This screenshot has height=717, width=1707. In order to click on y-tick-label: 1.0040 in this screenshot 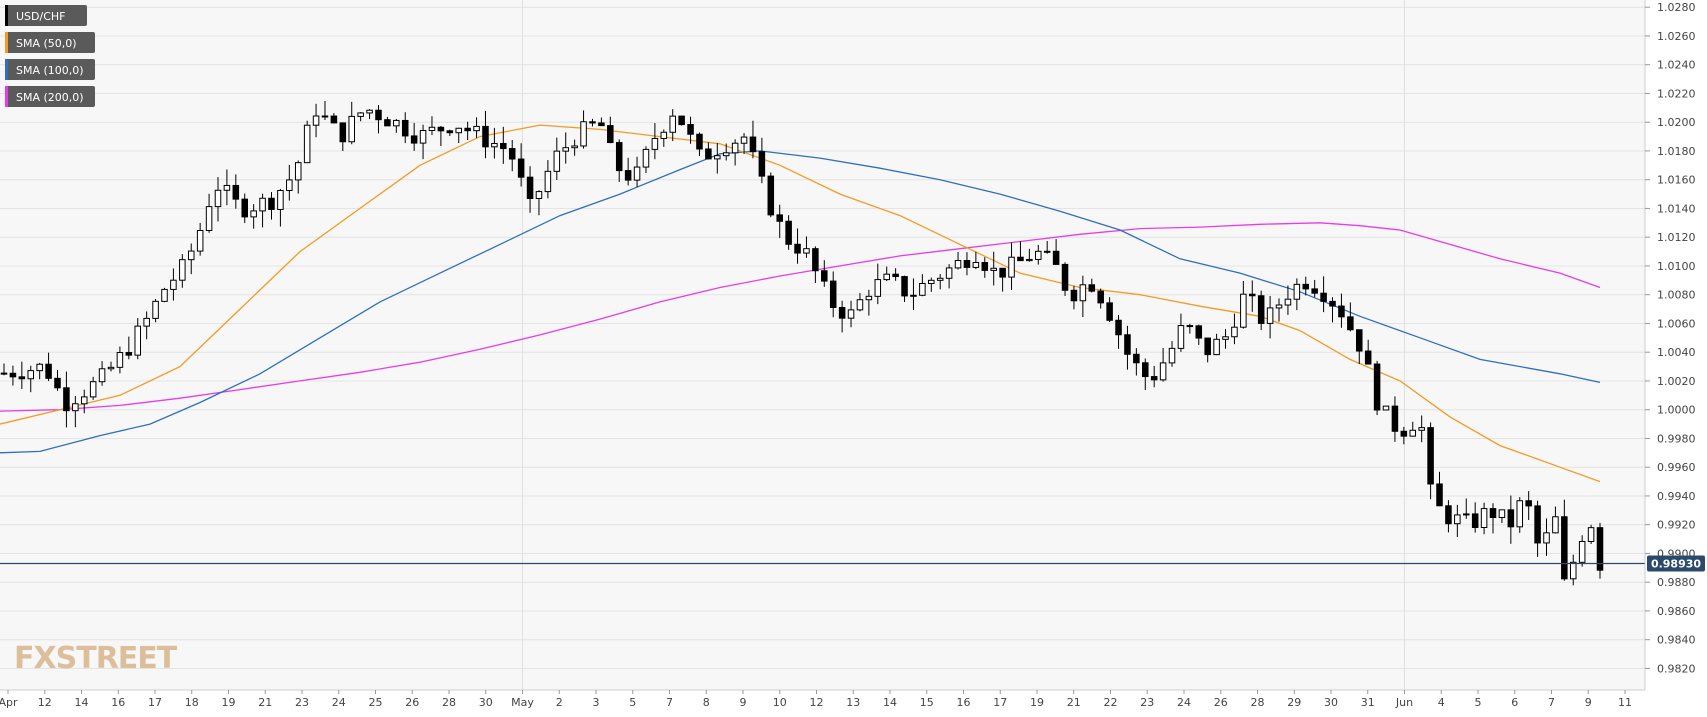, I will do `click(1676, 352)`.